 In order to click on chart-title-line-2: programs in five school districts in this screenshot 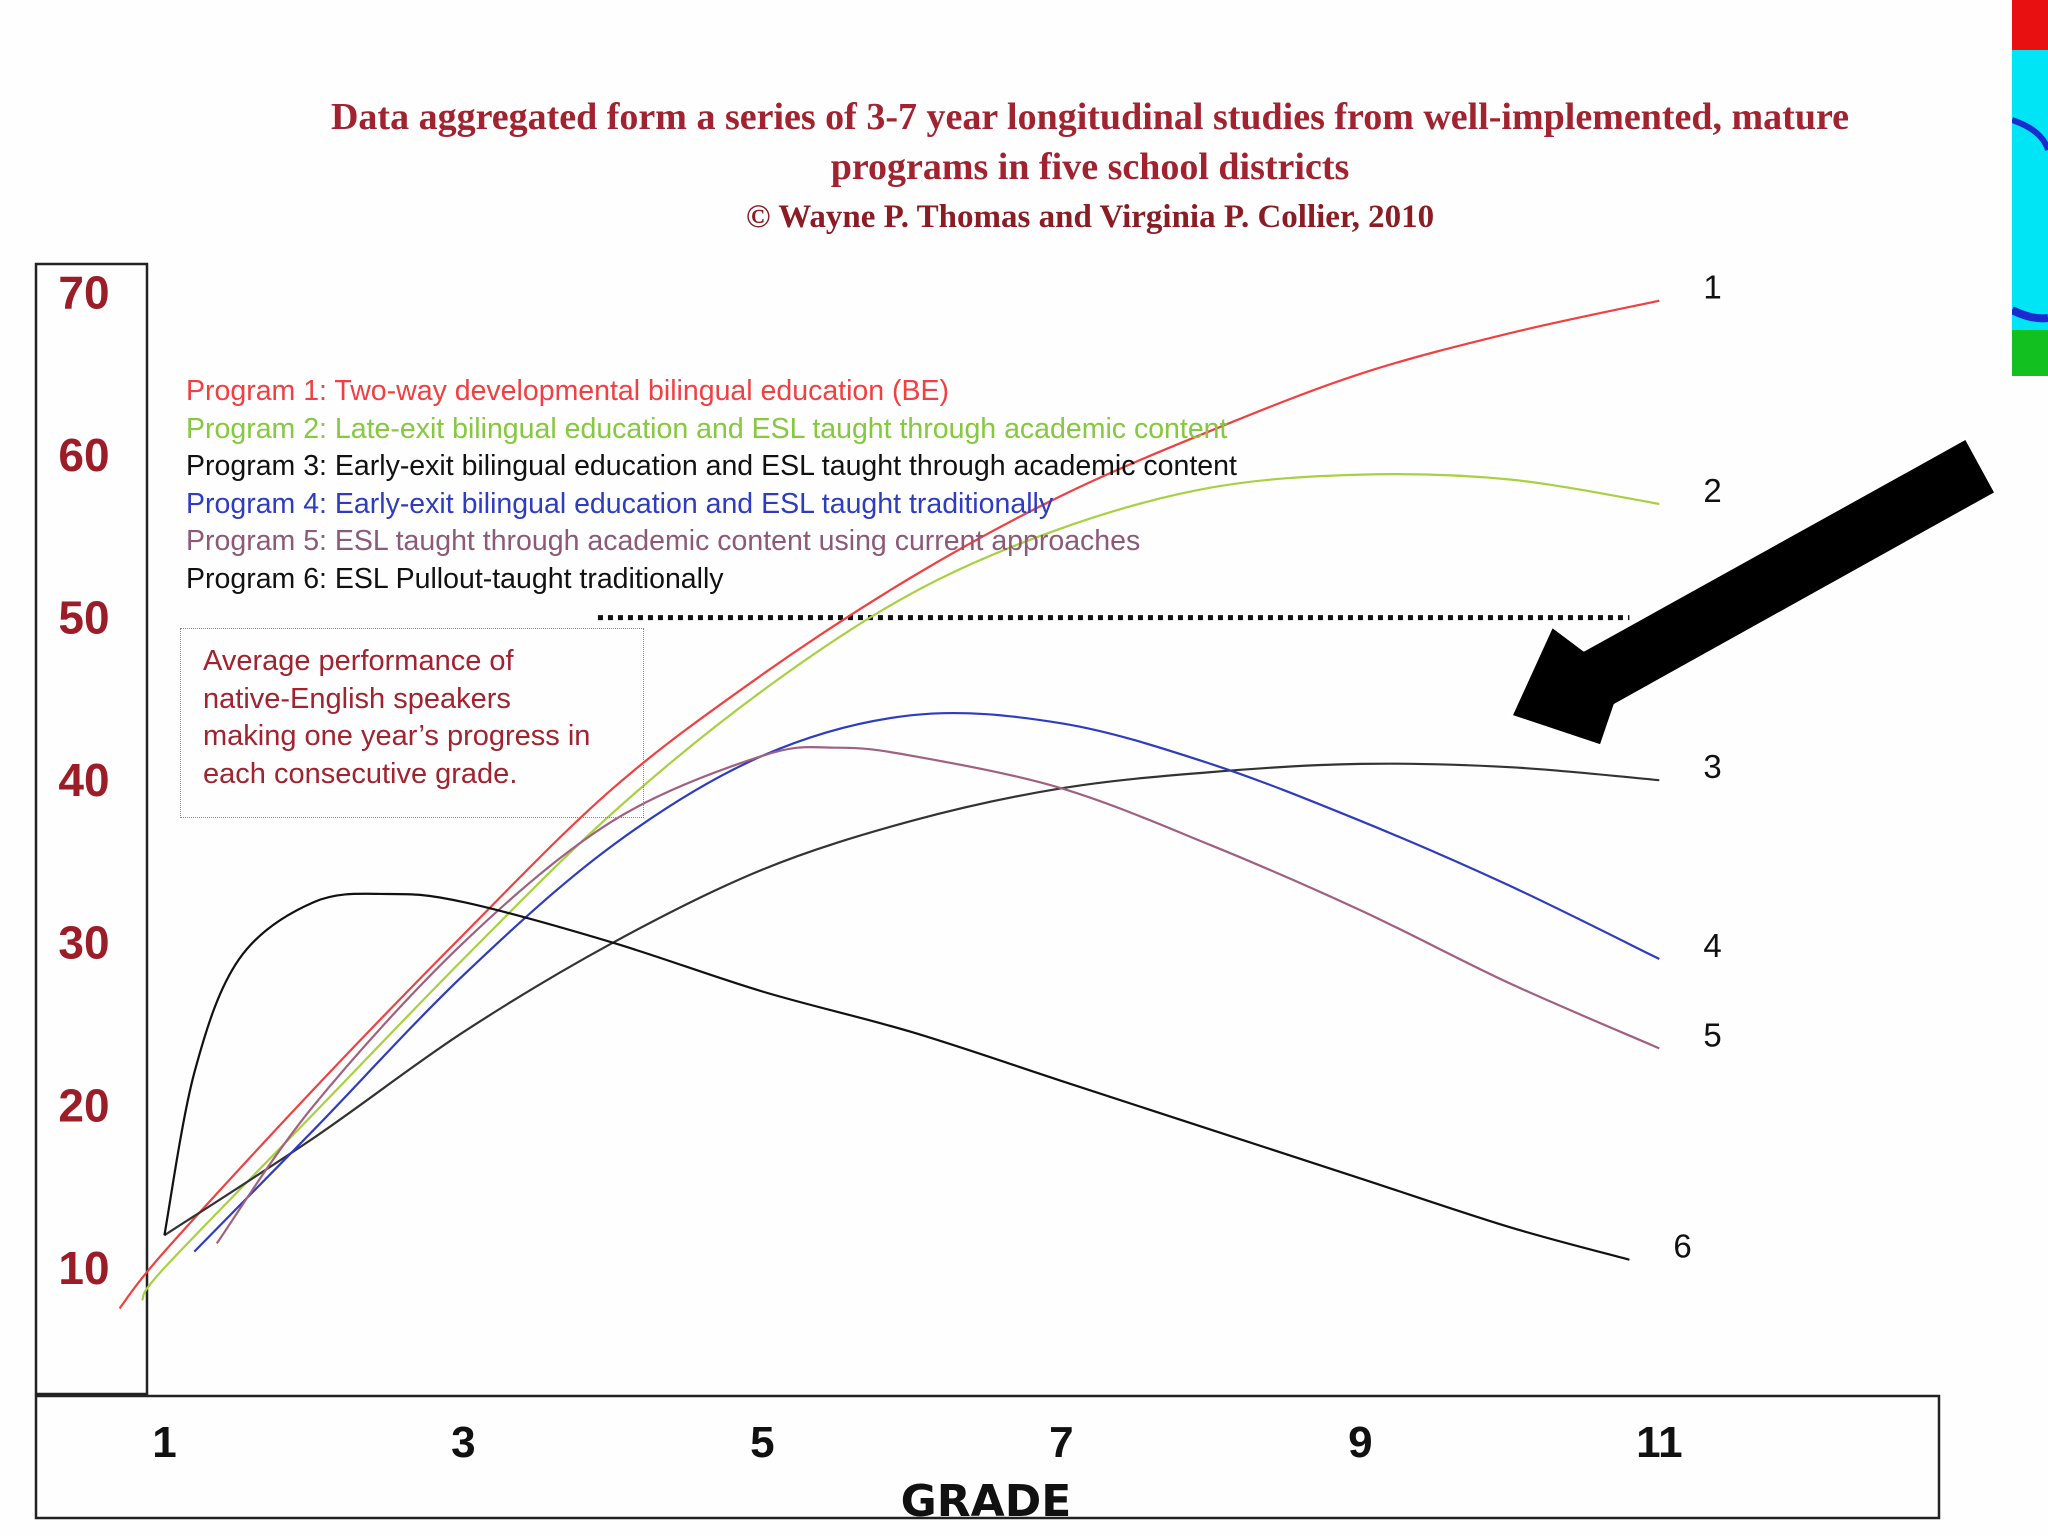, I will do `click(1090, 167)`.